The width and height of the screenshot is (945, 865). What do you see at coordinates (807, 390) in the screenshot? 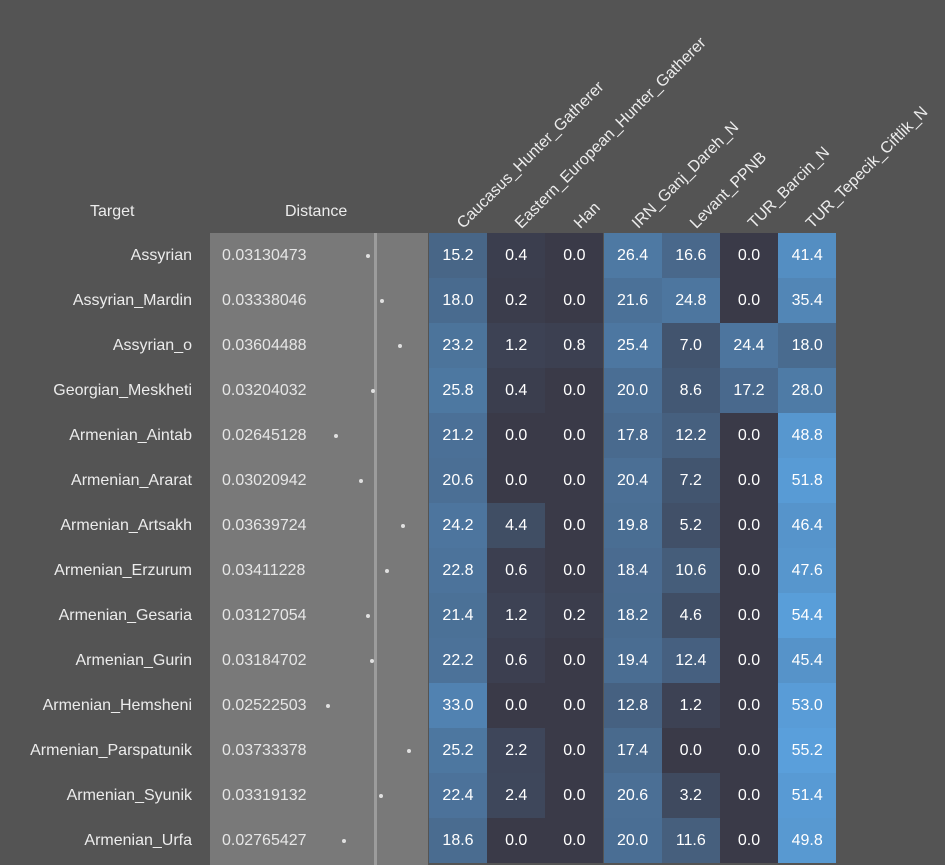
I see `value-cell: 28.0` at bounding box center [807, 390].